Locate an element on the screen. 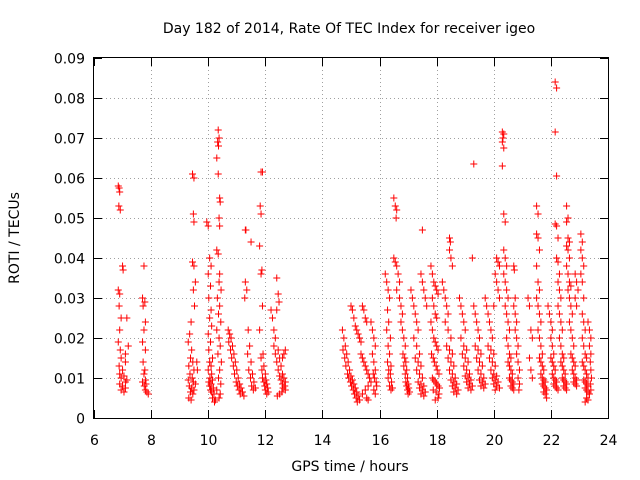 The image size is (640, 480). y-tick-label: 0.05 is located at coordinates (69, 220).